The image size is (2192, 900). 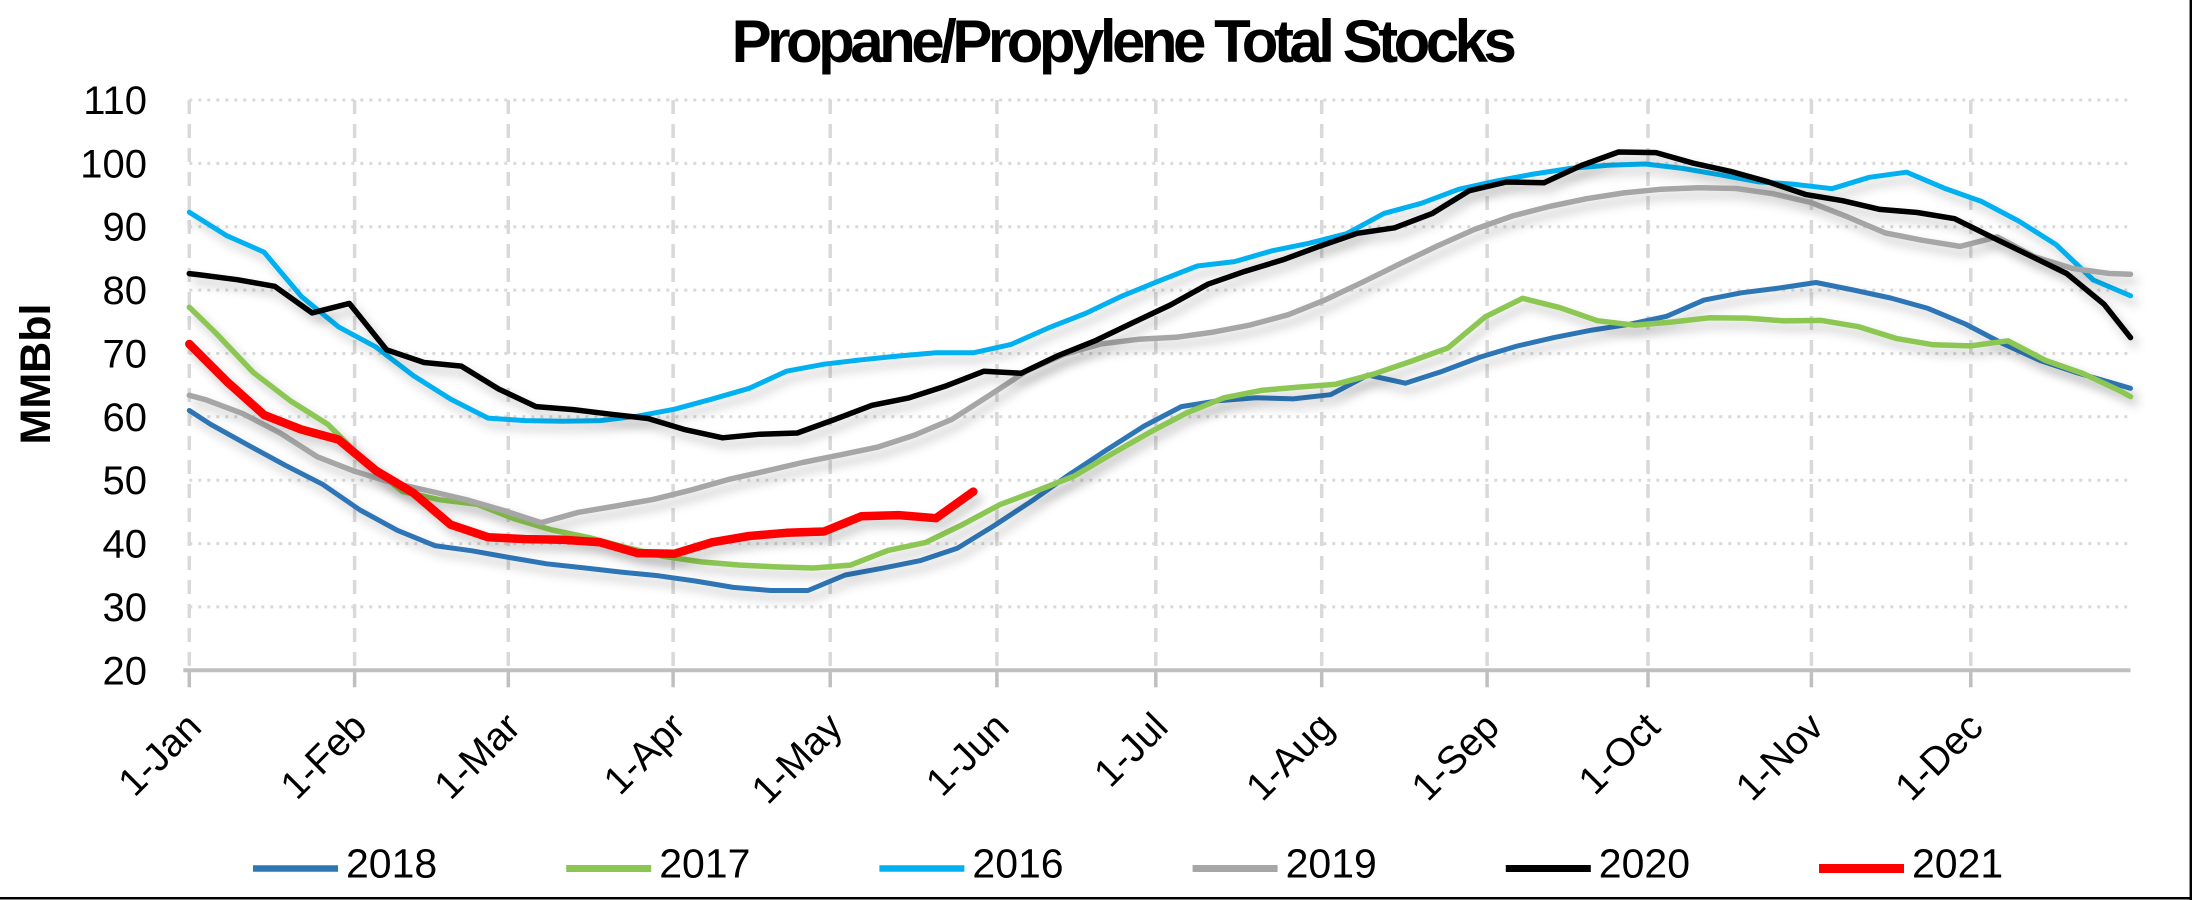 I want to click on svg-text: 2020, so click(x=1644, y=864).